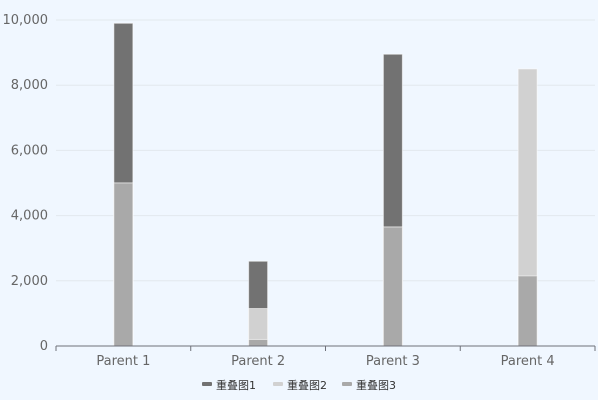 This screenshot has width=598, height=400. I want to click on x-tick-label: Parent 4, so click(528, 361).